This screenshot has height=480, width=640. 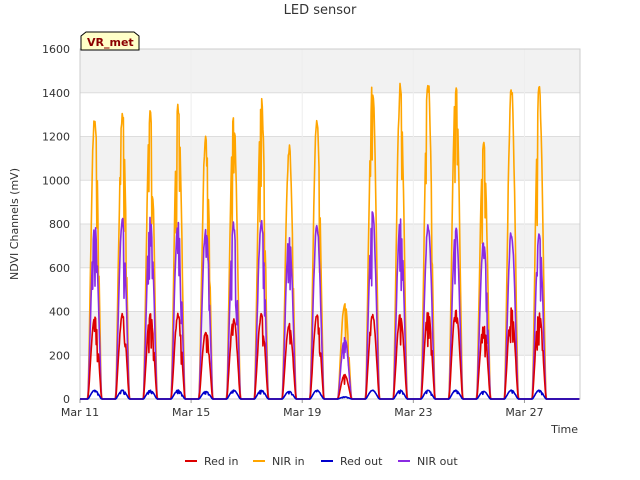 I want to click on legend-label: NIR in, so click(x=288, y=461).